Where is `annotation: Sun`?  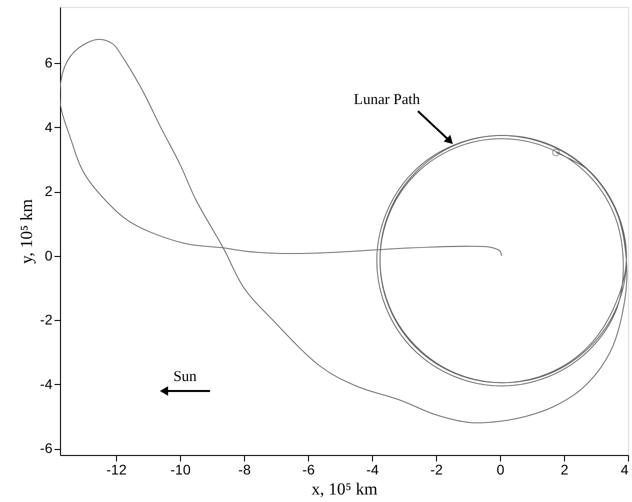 annotation: Sun is located at coordinates (185, 377).